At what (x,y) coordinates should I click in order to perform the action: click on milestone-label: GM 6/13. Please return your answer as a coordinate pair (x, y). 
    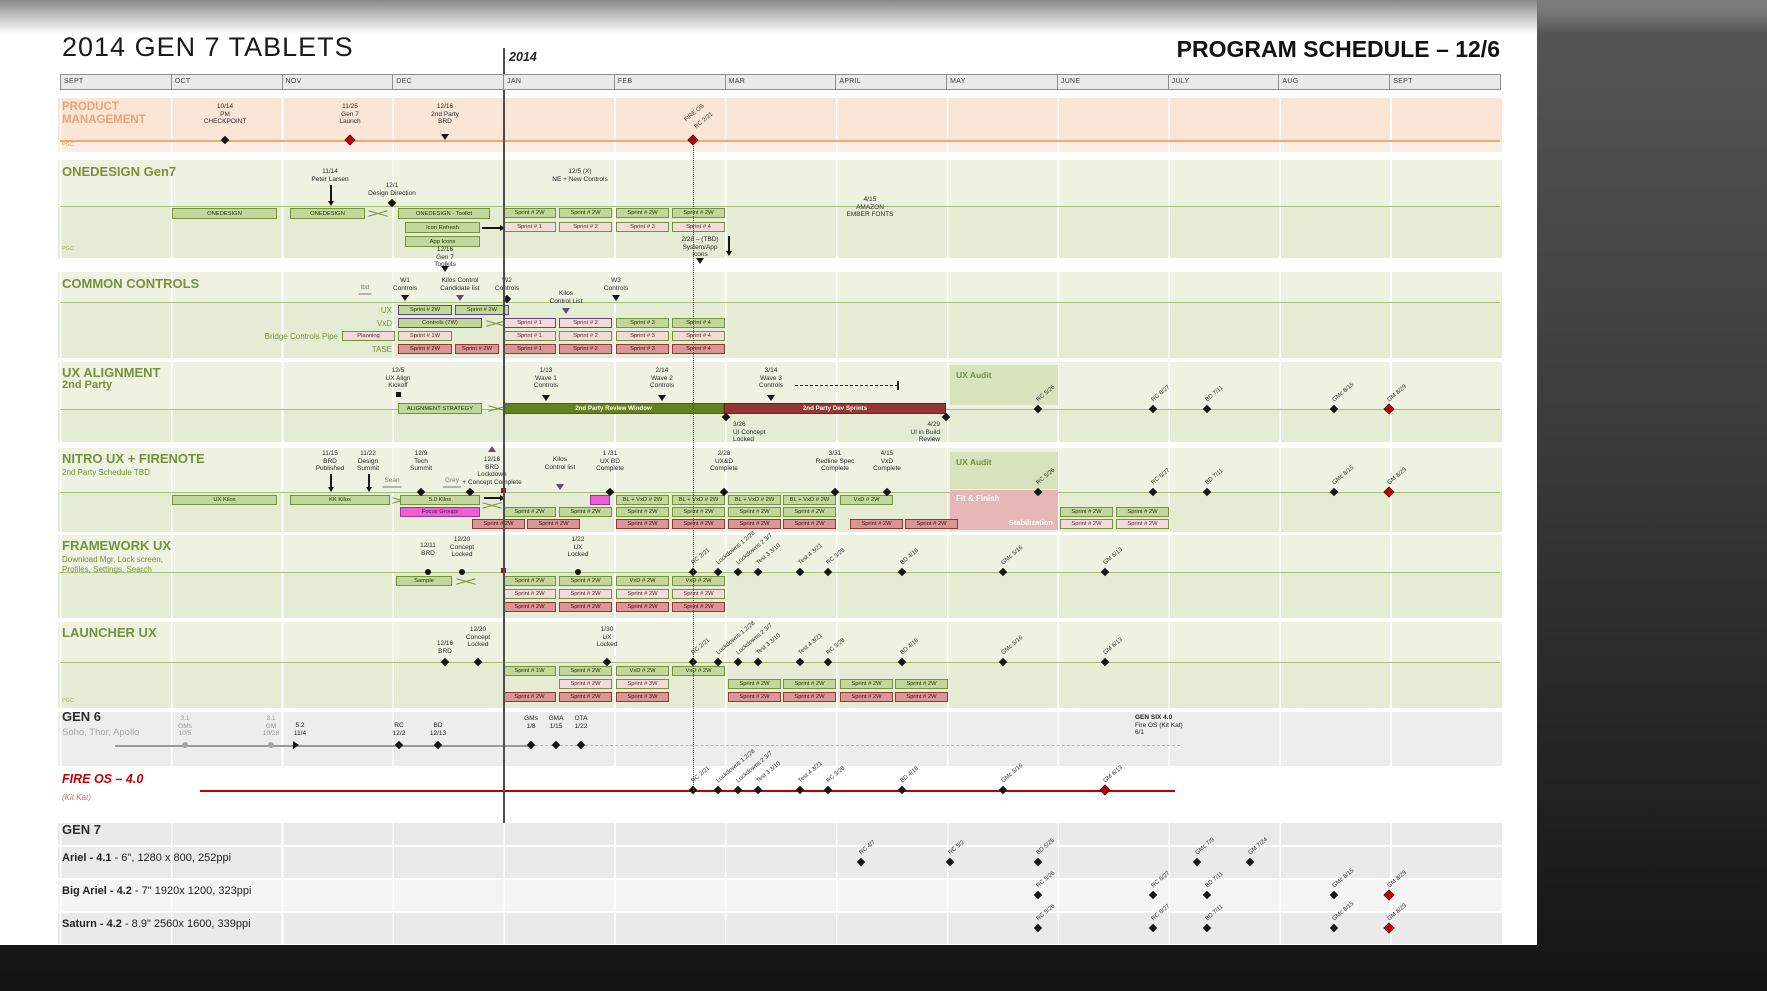
    Looking at the image, I should click on (1113, 774).